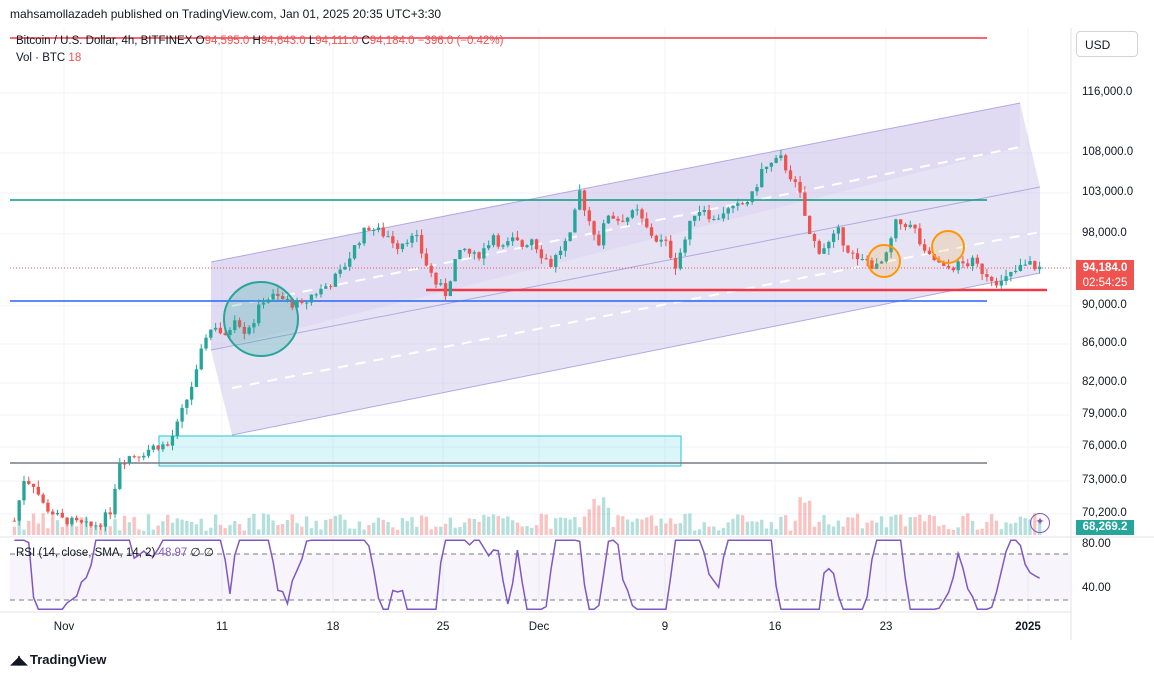  What do you see at coordinates (1040, 523) in the screenshot?
I see `compare-icon: ✦` at bounding box center [1040, 523].